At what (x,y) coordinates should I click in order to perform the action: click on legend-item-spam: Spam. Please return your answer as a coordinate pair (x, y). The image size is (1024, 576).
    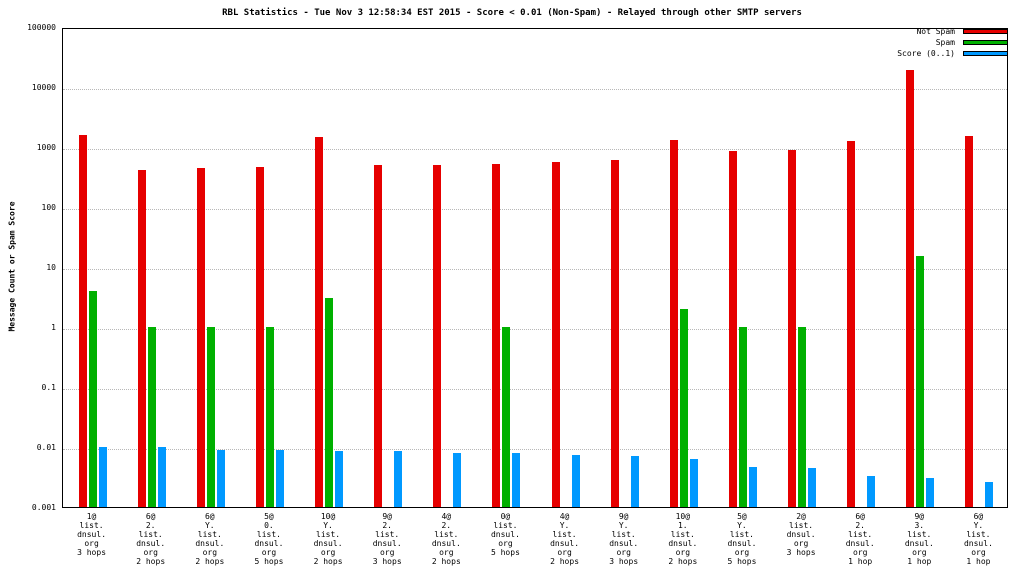
    Looking at the image, I should click on (952, 42).